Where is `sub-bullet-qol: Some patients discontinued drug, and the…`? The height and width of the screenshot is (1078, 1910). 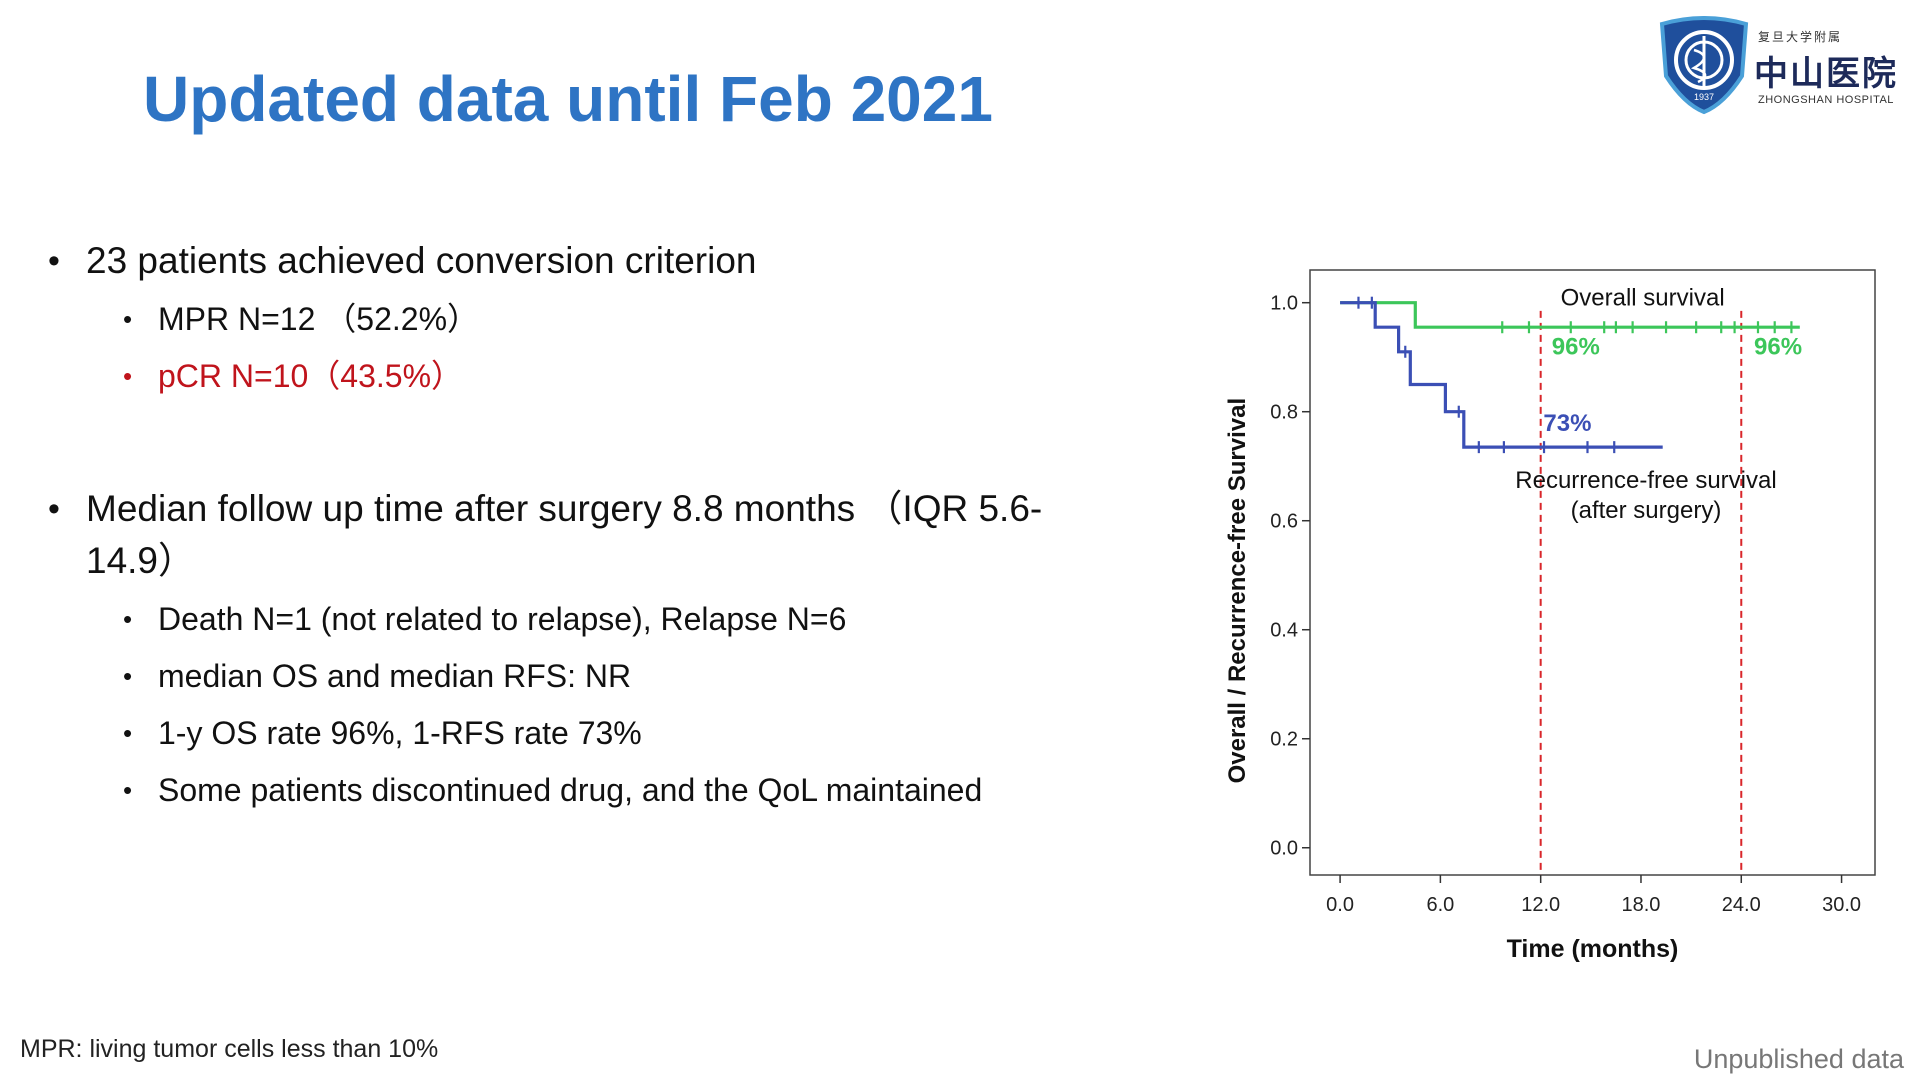
sub-bullet-qol: Some patients discontinued drug, and the… is located at coordinates (588, 790).